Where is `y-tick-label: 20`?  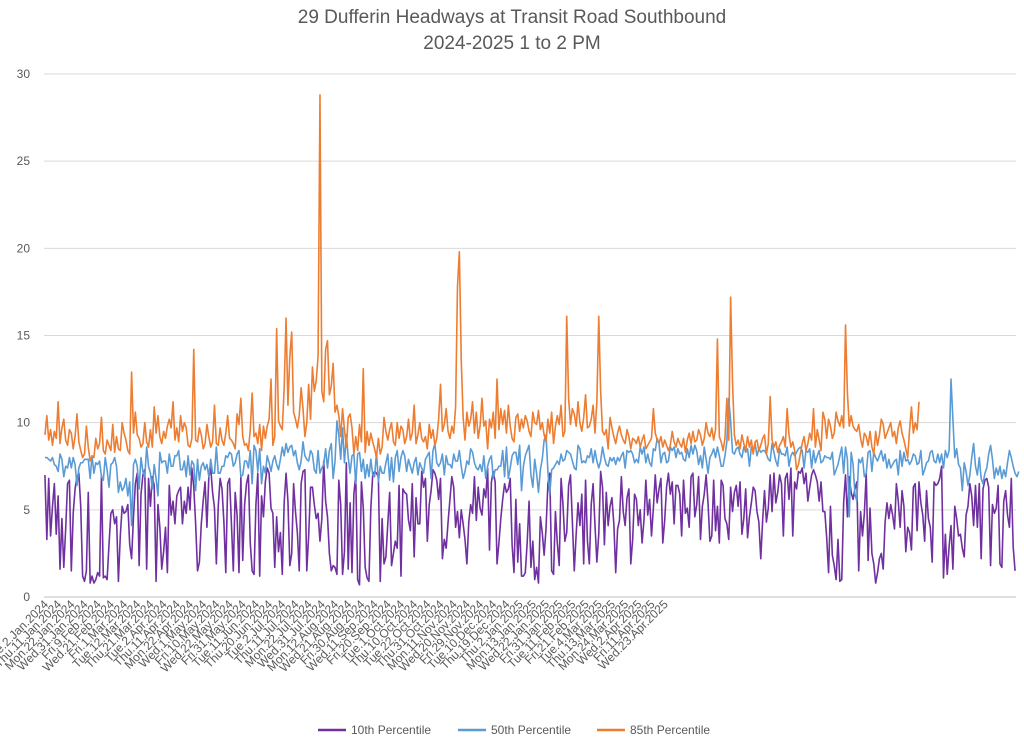 y-tick-label: 20 is located at coordinates (24, 248).